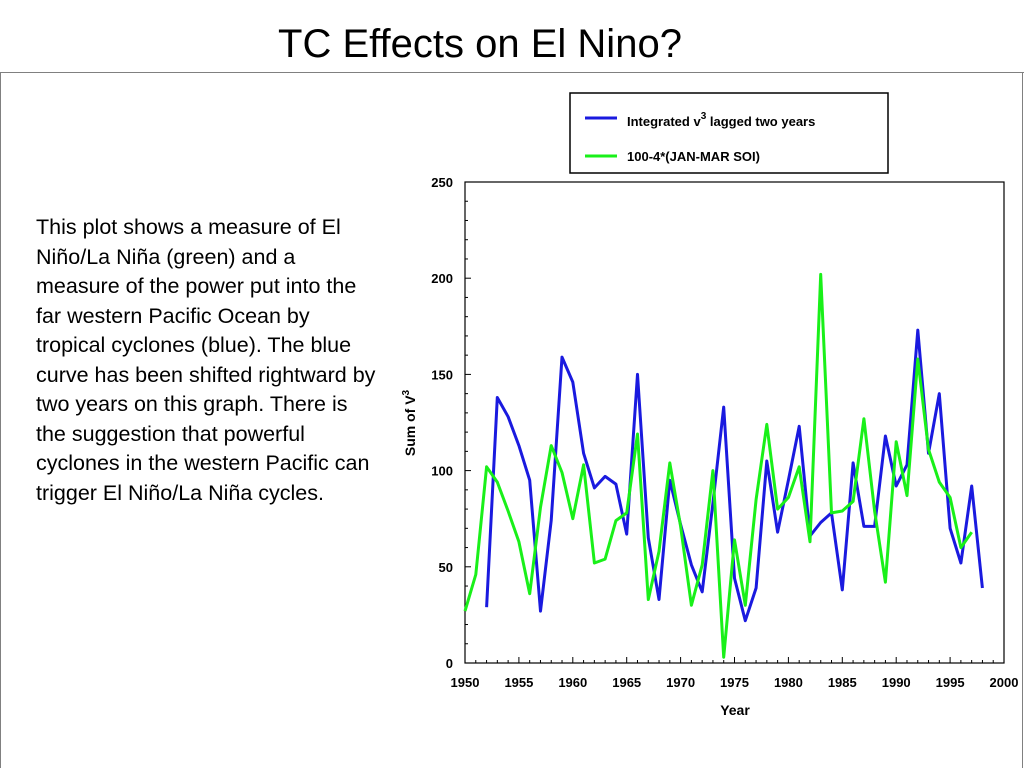  Describe the element at coordinates (512, 72) in the screenshot. I see `frame-top-line` at that location.